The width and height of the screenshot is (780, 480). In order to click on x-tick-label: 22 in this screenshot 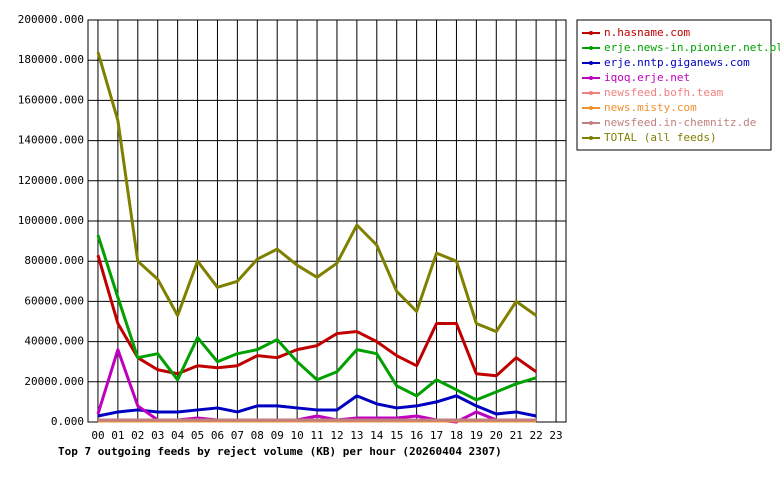, I will do `click(536, 435)`.